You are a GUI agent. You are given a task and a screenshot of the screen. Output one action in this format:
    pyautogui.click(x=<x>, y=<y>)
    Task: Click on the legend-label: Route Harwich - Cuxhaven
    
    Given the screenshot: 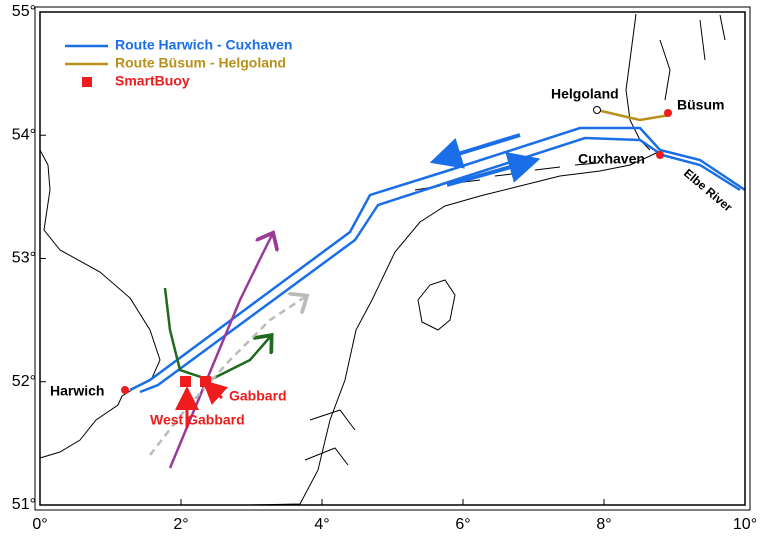 What is the action you would take?
    pyautogui.click(x=203, y=45)
    